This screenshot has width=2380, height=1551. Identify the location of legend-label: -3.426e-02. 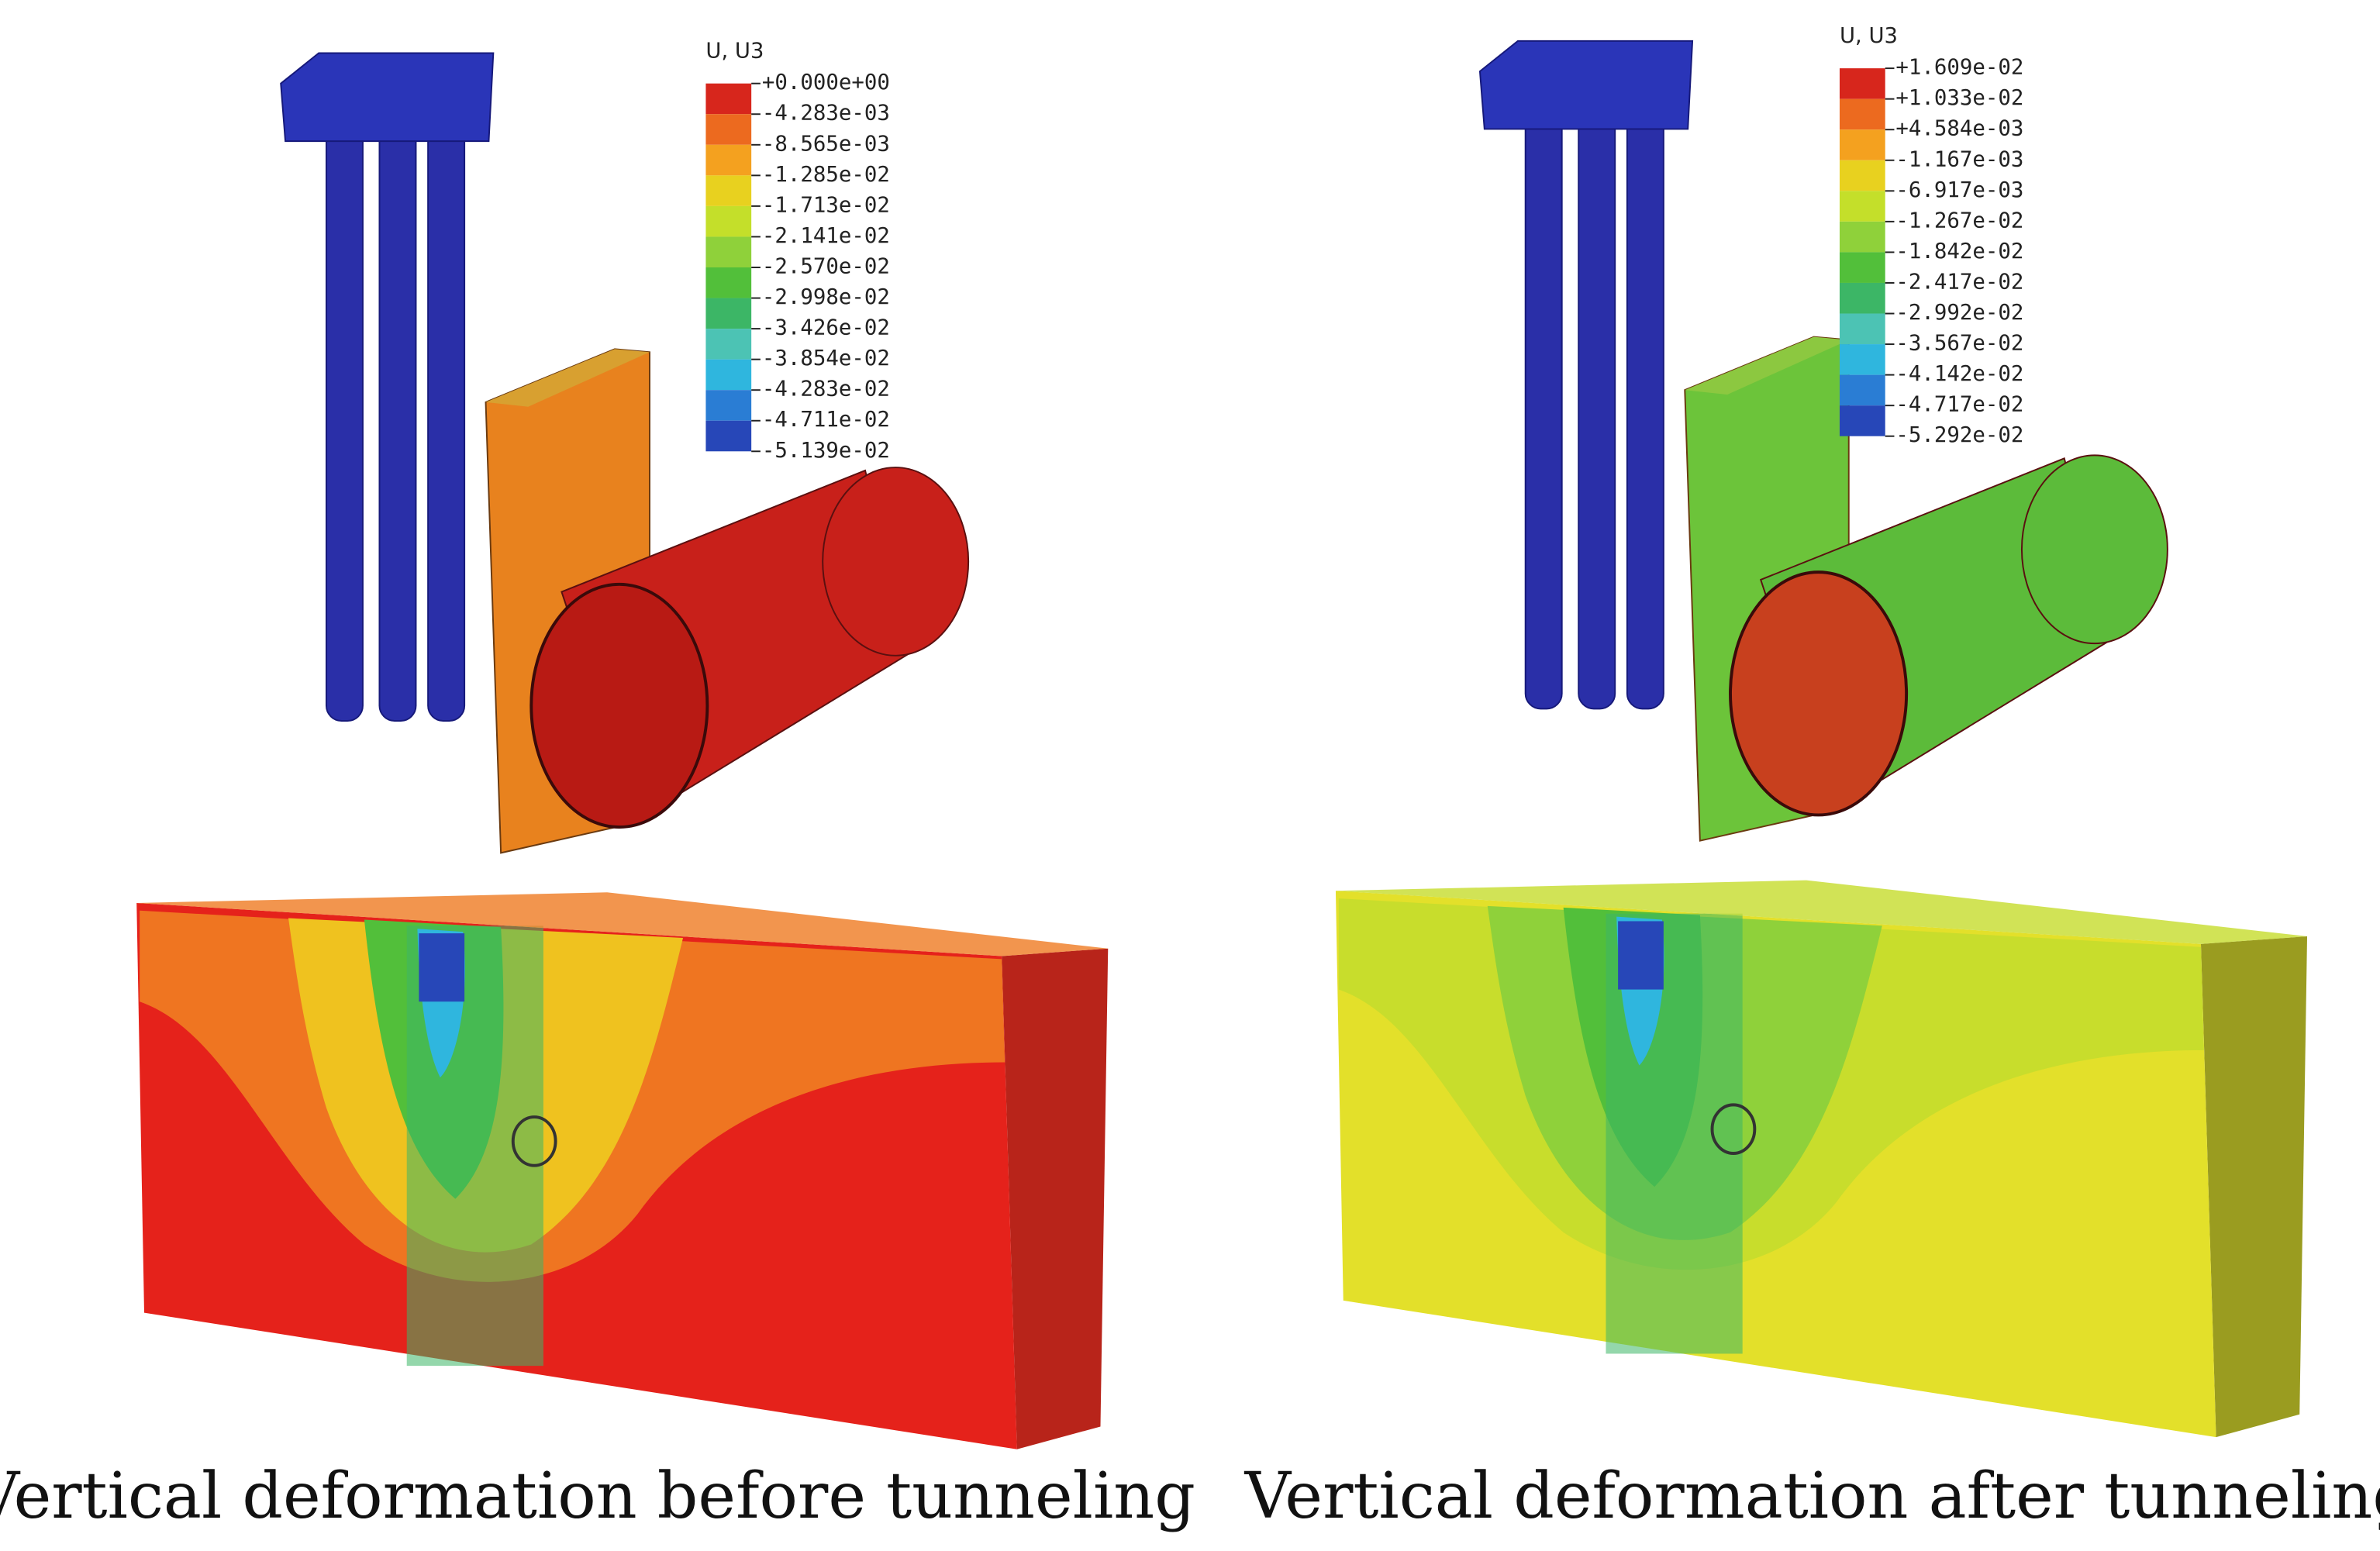
(826, 328).